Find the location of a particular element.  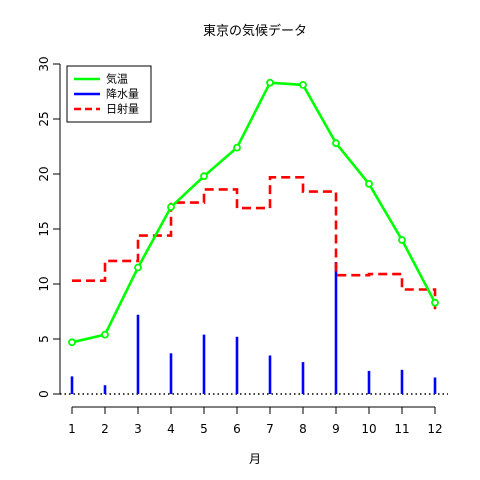

x-tick-label: 6 is located at coordinates (237, 429).